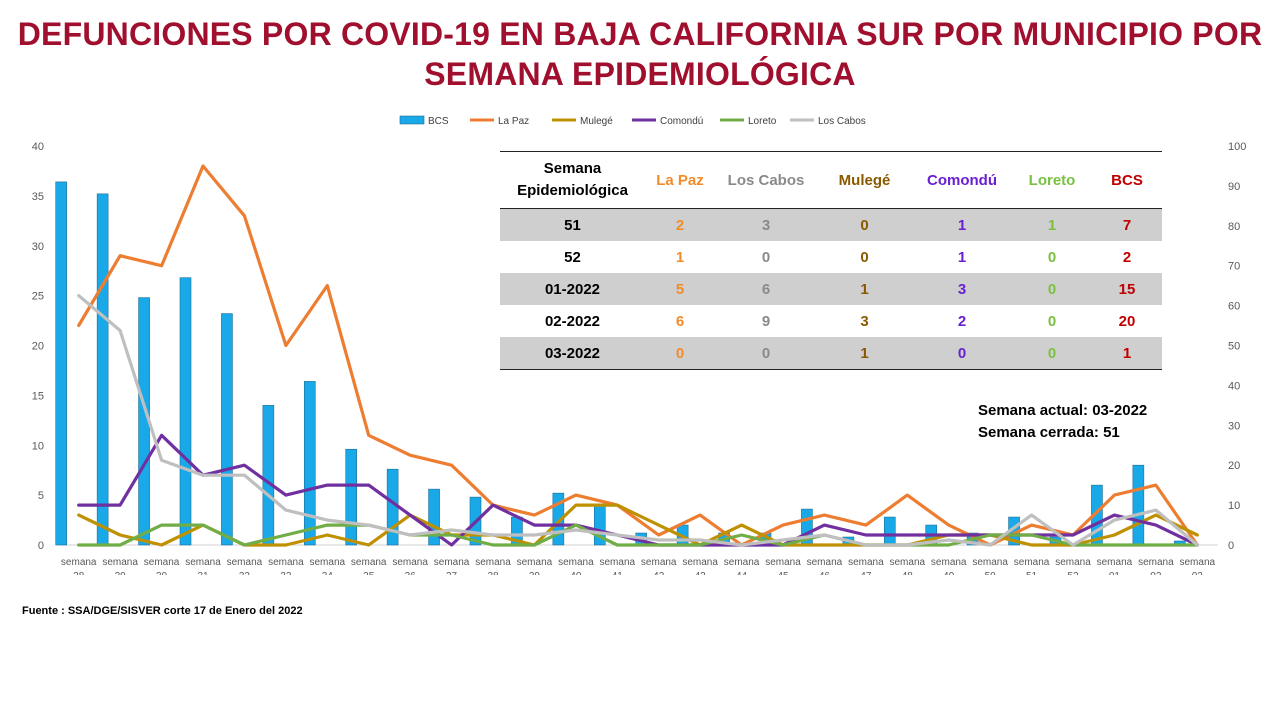  What do you see at coordinates (766, 224) in the screenshot?
I see `cell-los-cabos: 3` at bounding box center [766, 224].